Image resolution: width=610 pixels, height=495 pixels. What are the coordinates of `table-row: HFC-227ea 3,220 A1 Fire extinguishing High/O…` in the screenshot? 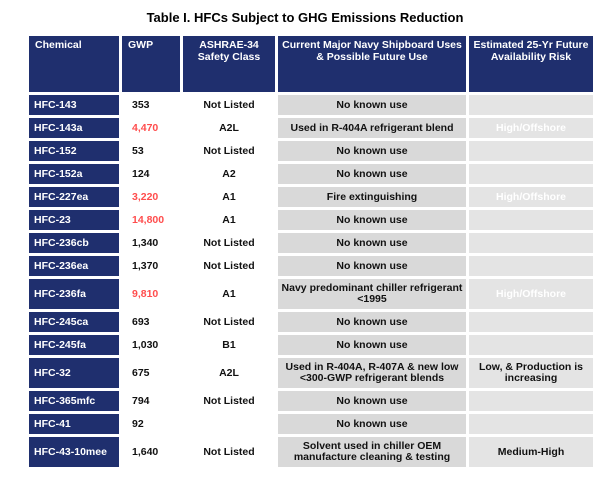 It's located at (311, 197).